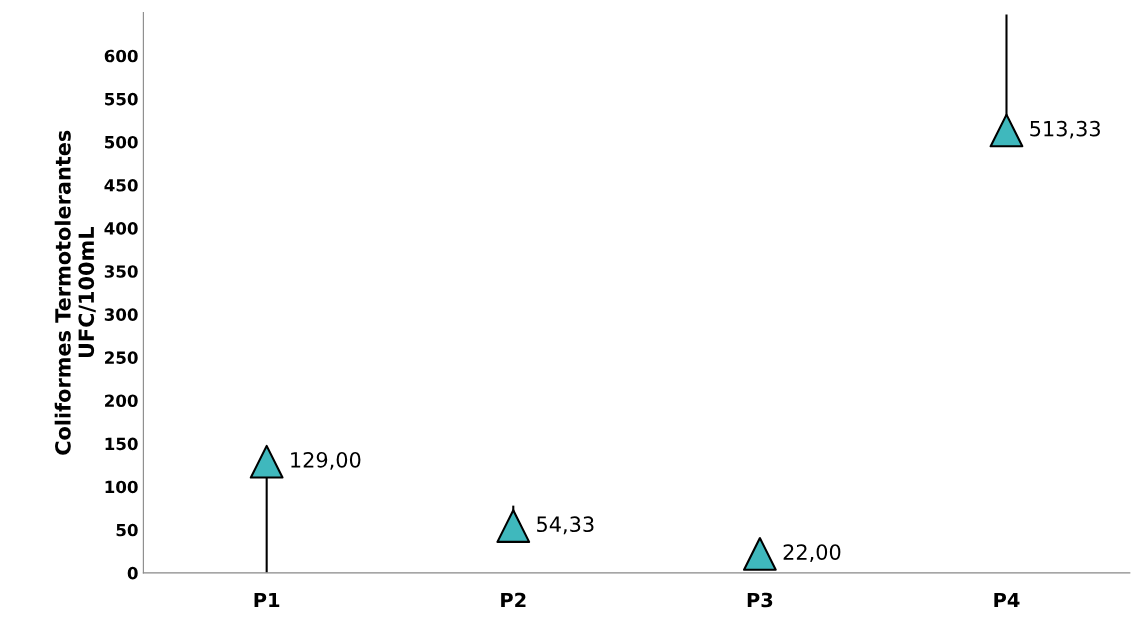 This screenshot has height=633, width=1147. Describe the element at coordinates (121, 99) in the screenshot. I see `y-tick-label: 550` at that location.